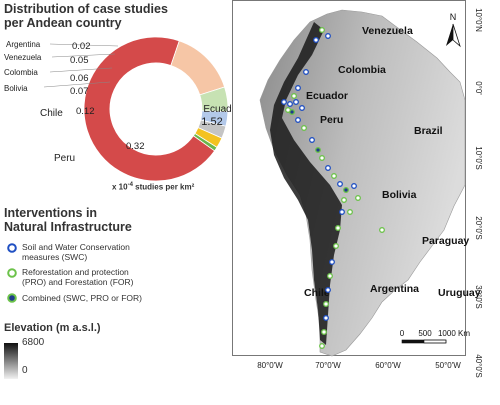  What do you see at coordinates (16, 88) in the screenshot?
I see `donut-country-bolivia: Bolivia` at bounding box center [16, 88].